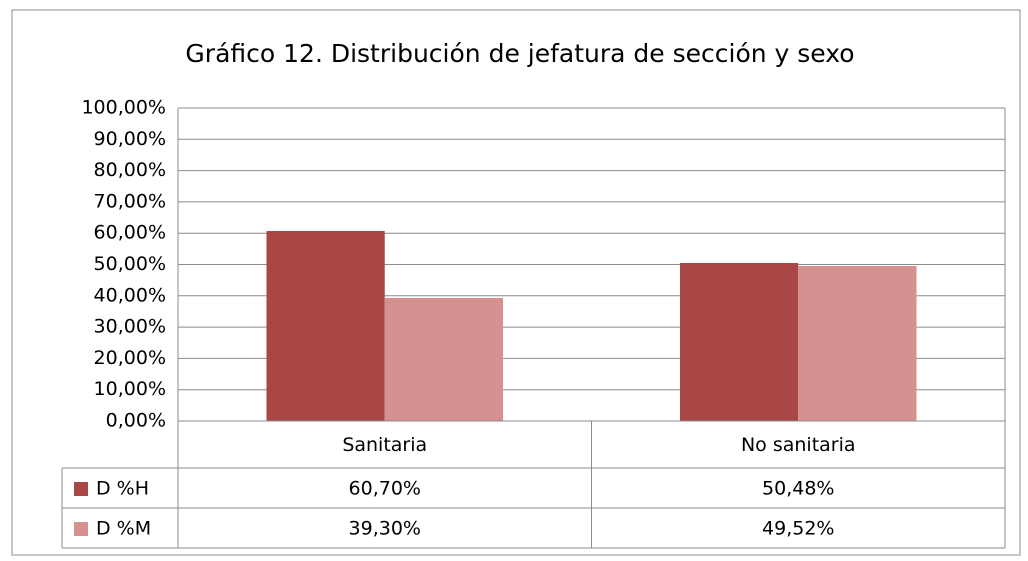 The image size is (1028, 561). I want to click on legend-label: D %H, so click(122, 489).